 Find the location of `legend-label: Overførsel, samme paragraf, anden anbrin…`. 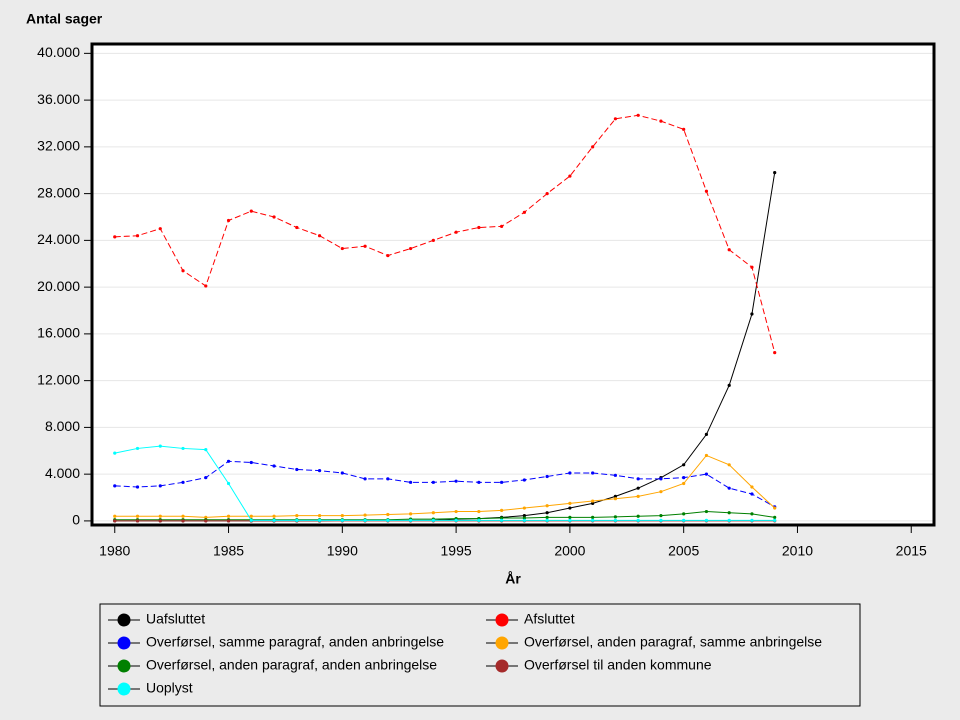

legend-label: Overførsel, samme paragraf, anden anbrin… is located at coordinates (295, 642).